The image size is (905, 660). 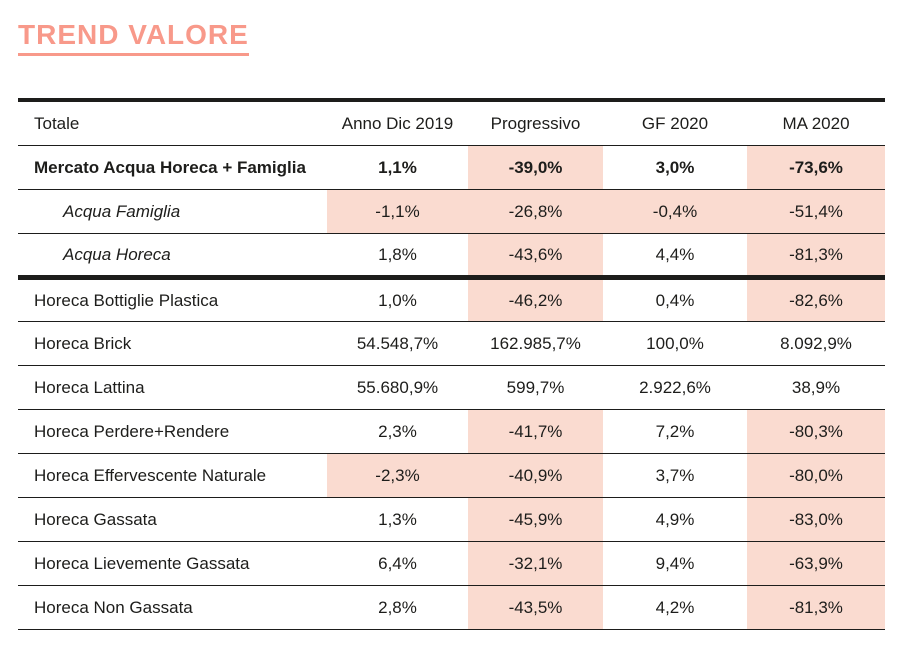 I want to click on value-cell-highlighted: -2,3%, so click(x=397, y=476).